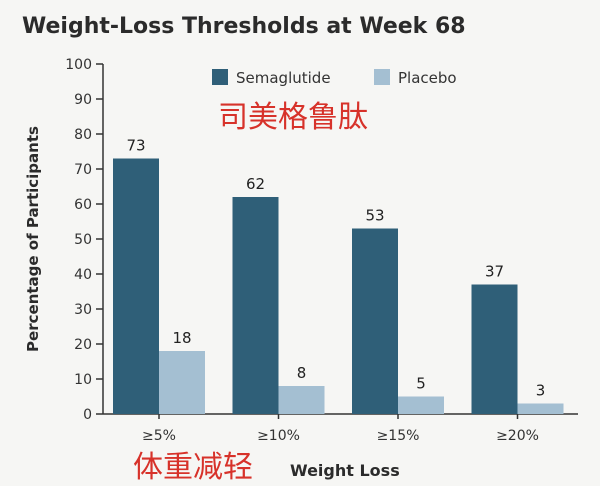  I want to click on y-ticks: 0 10 20 30 40 50 60 70 80 90 100, so click(84, 240).